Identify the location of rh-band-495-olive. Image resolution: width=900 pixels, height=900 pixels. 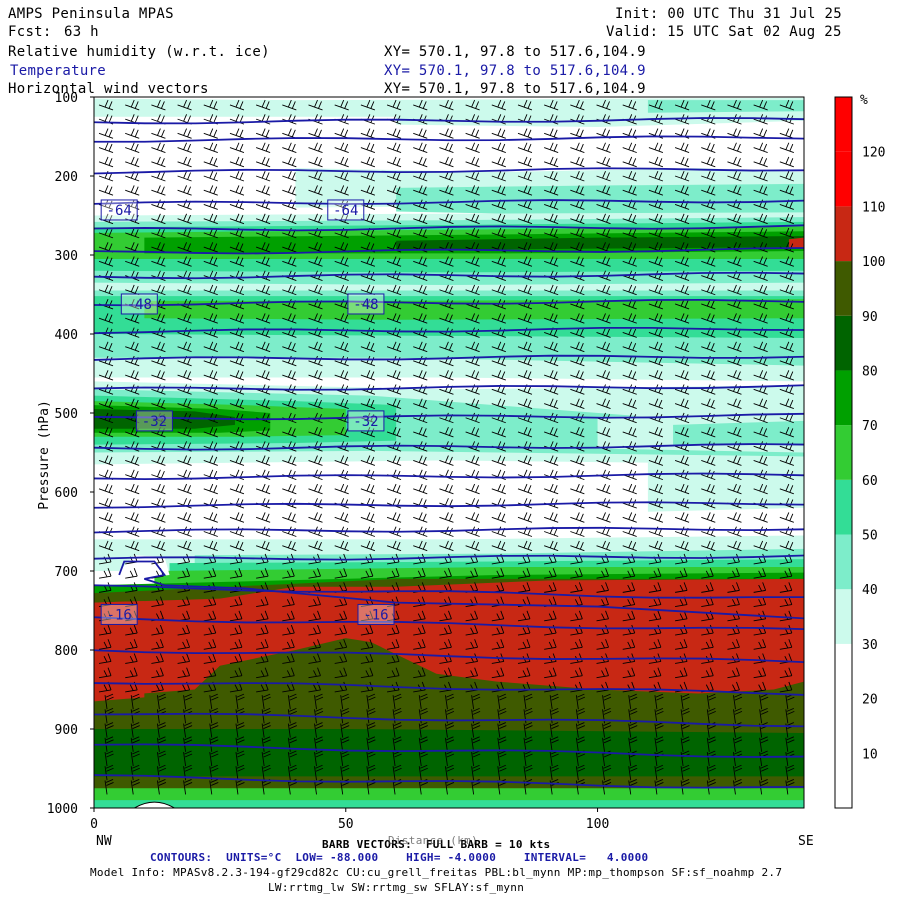
(164, 419).